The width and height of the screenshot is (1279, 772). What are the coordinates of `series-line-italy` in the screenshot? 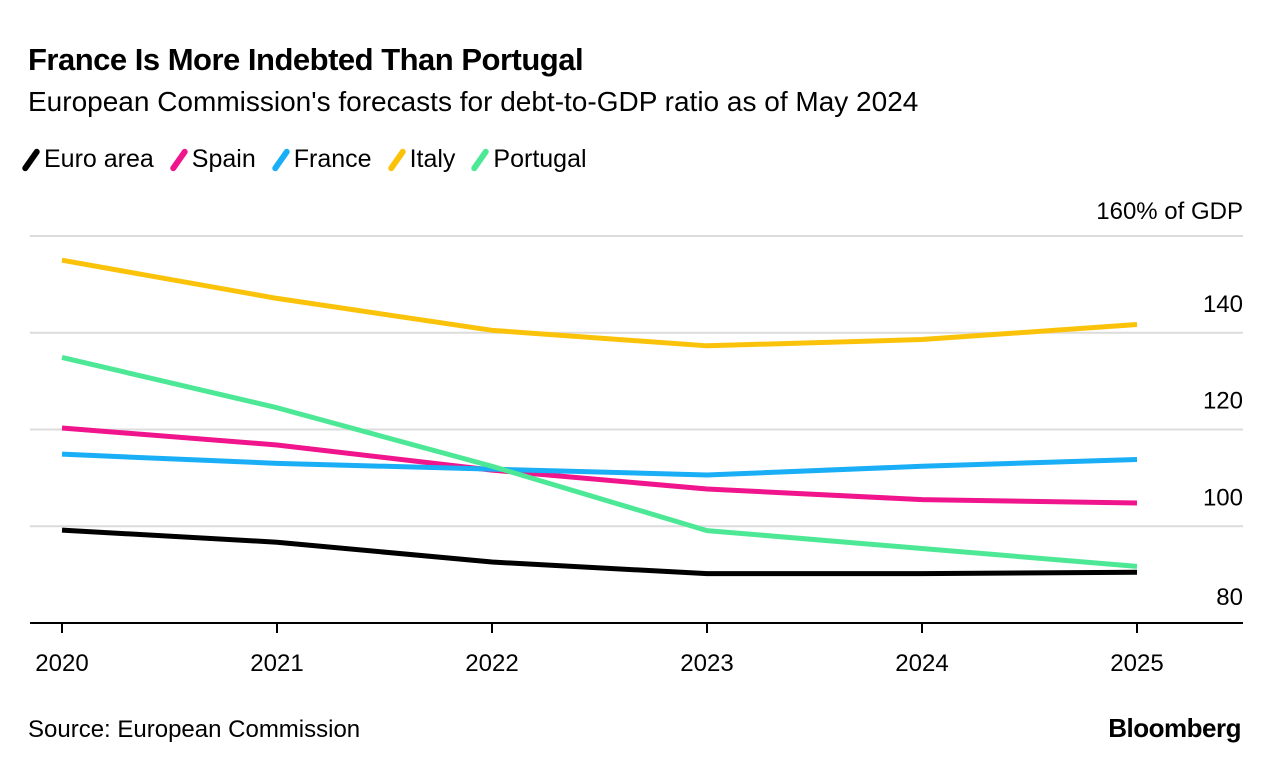 It's located at (599, 303).